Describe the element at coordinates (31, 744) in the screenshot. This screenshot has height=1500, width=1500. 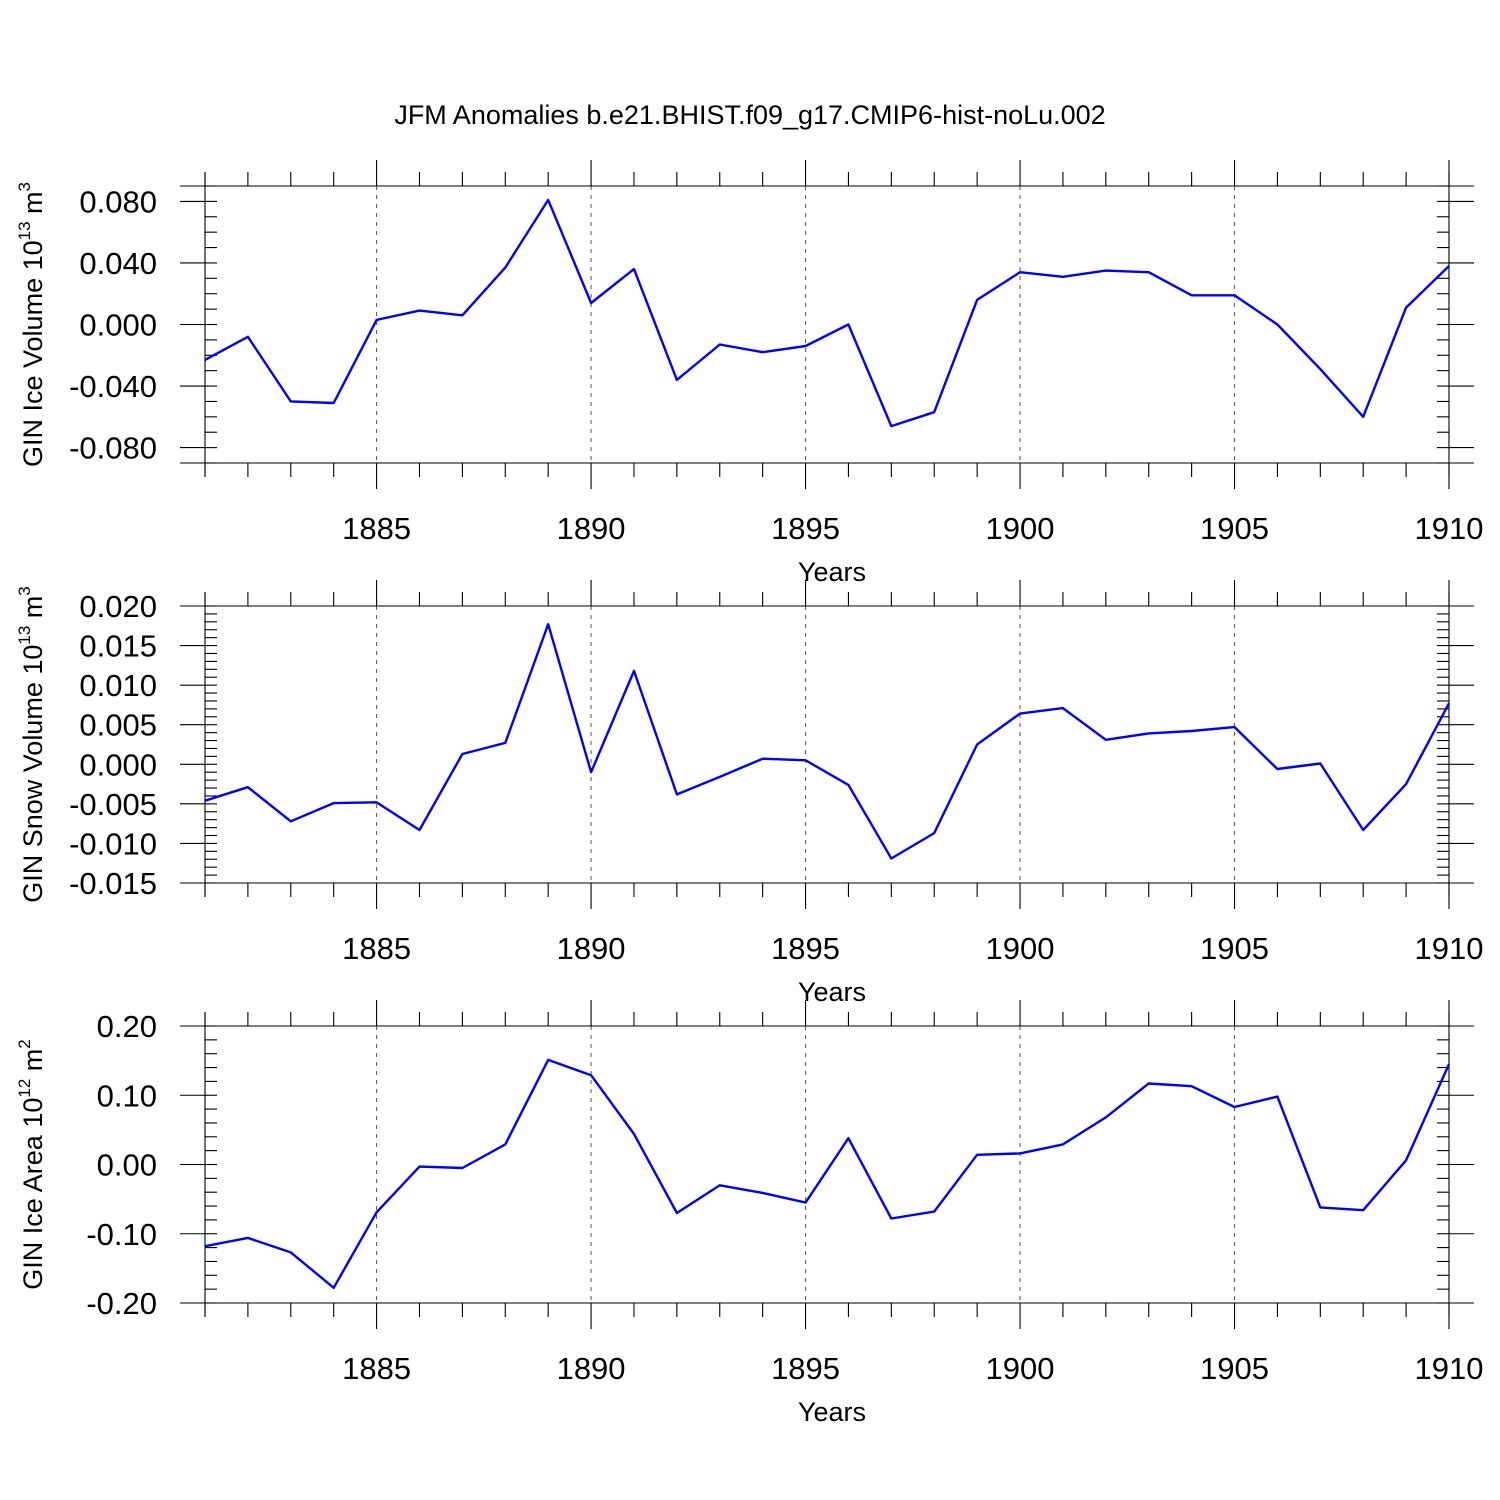
I see `y-axis-label: GIN Snow Volume 1013 m3` at that location.